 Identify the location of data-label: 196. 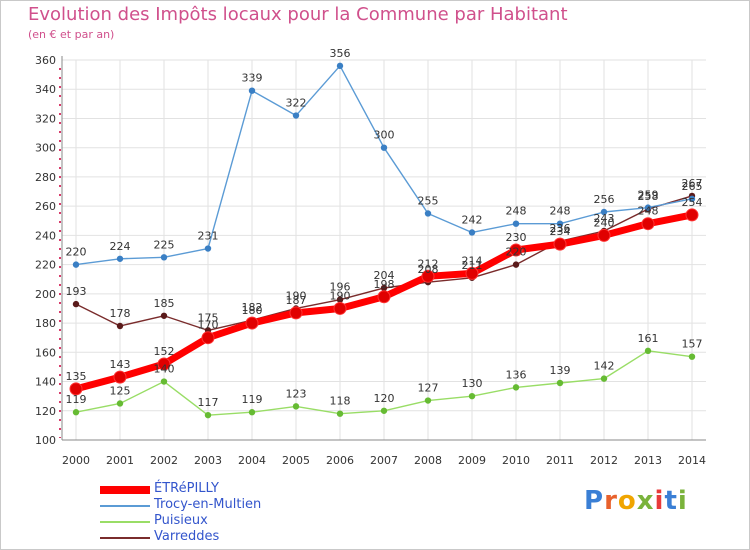
(340, 287).